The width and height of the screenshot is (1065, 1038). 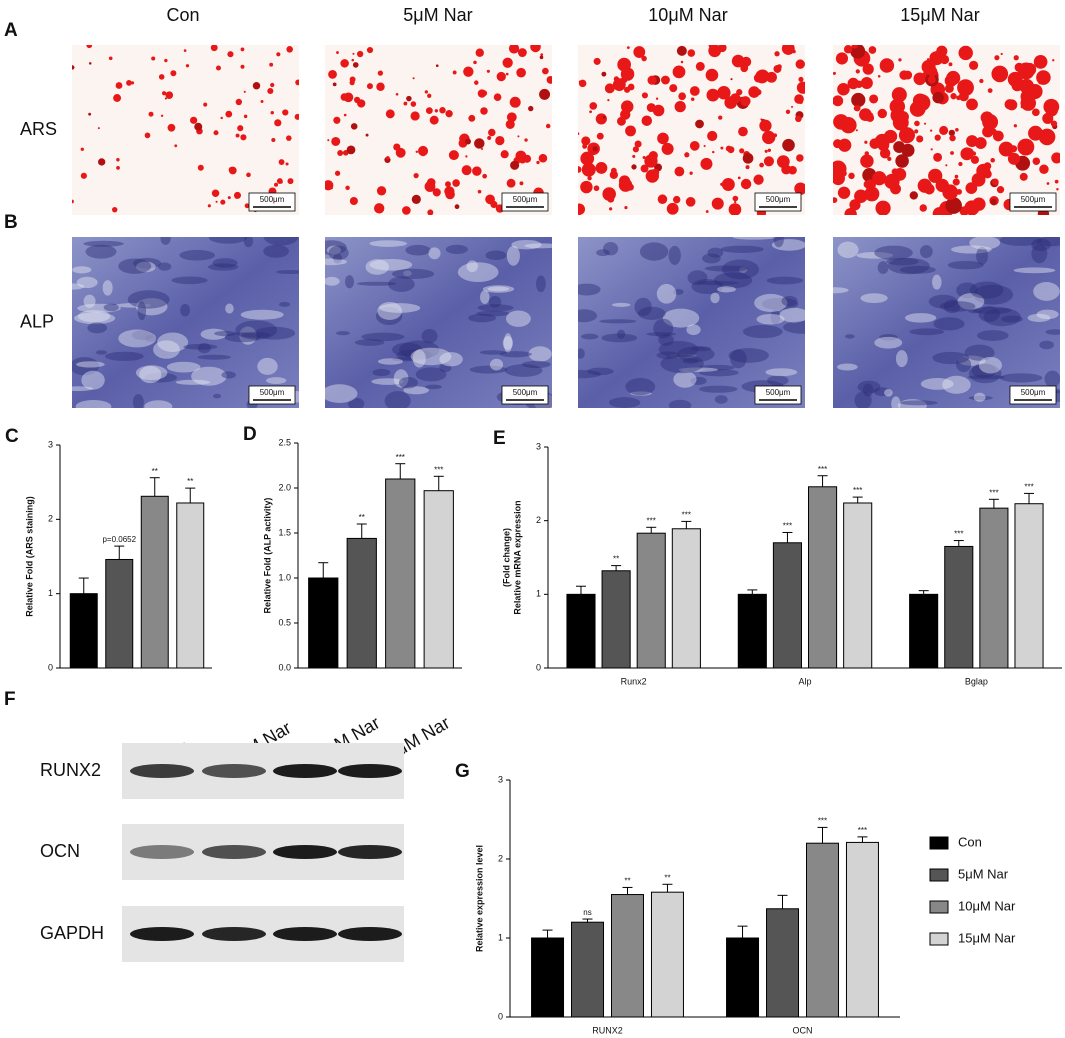 I want to click on legend-swatch, so click(x=939, y=843).